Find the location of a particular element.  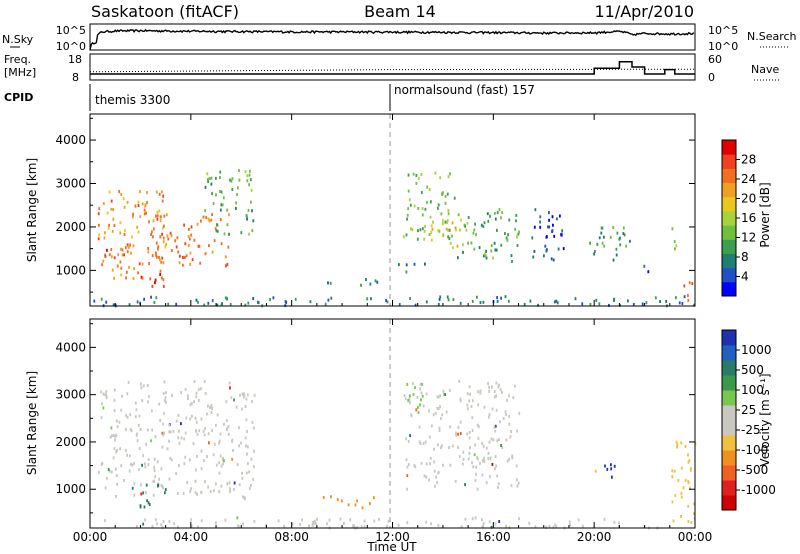

cpid-label: CPID is located at coordinates (18, 97).